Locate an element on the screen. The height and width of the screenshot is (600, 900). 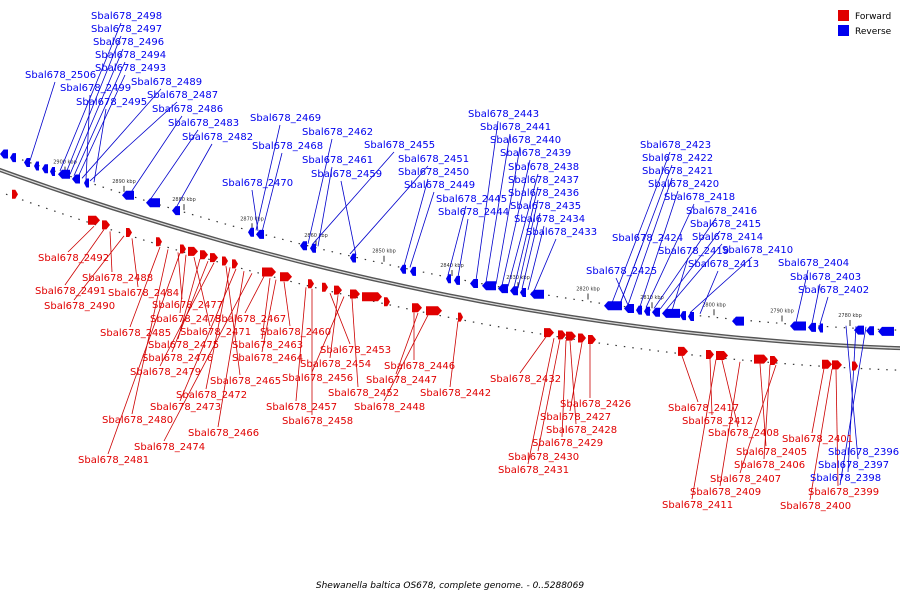
forward-gene-label: Sbal678_2432 is located at coordinates (525, 379).